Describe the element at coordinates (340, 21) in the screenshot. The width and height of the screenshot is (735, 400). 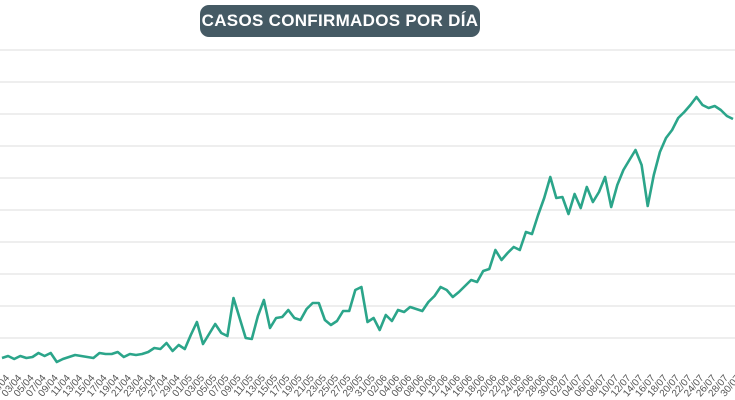
I see `chart-title: CASOS CONFIRMADOS POR DÍA` at that location.